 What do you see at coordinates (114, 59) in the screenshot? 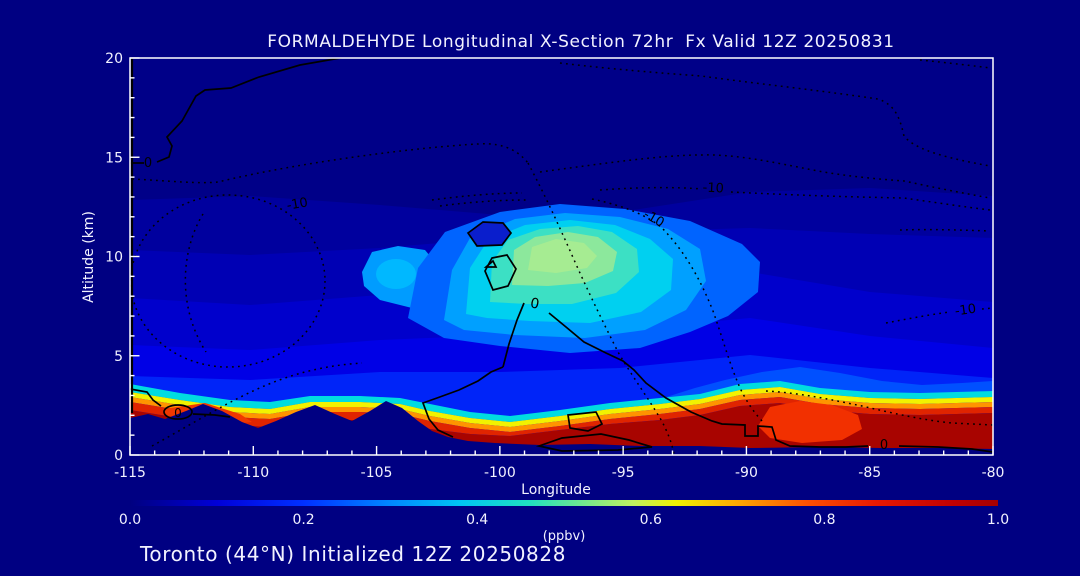
I see `y-tick-label: 20` at bounding box center [114, 59].